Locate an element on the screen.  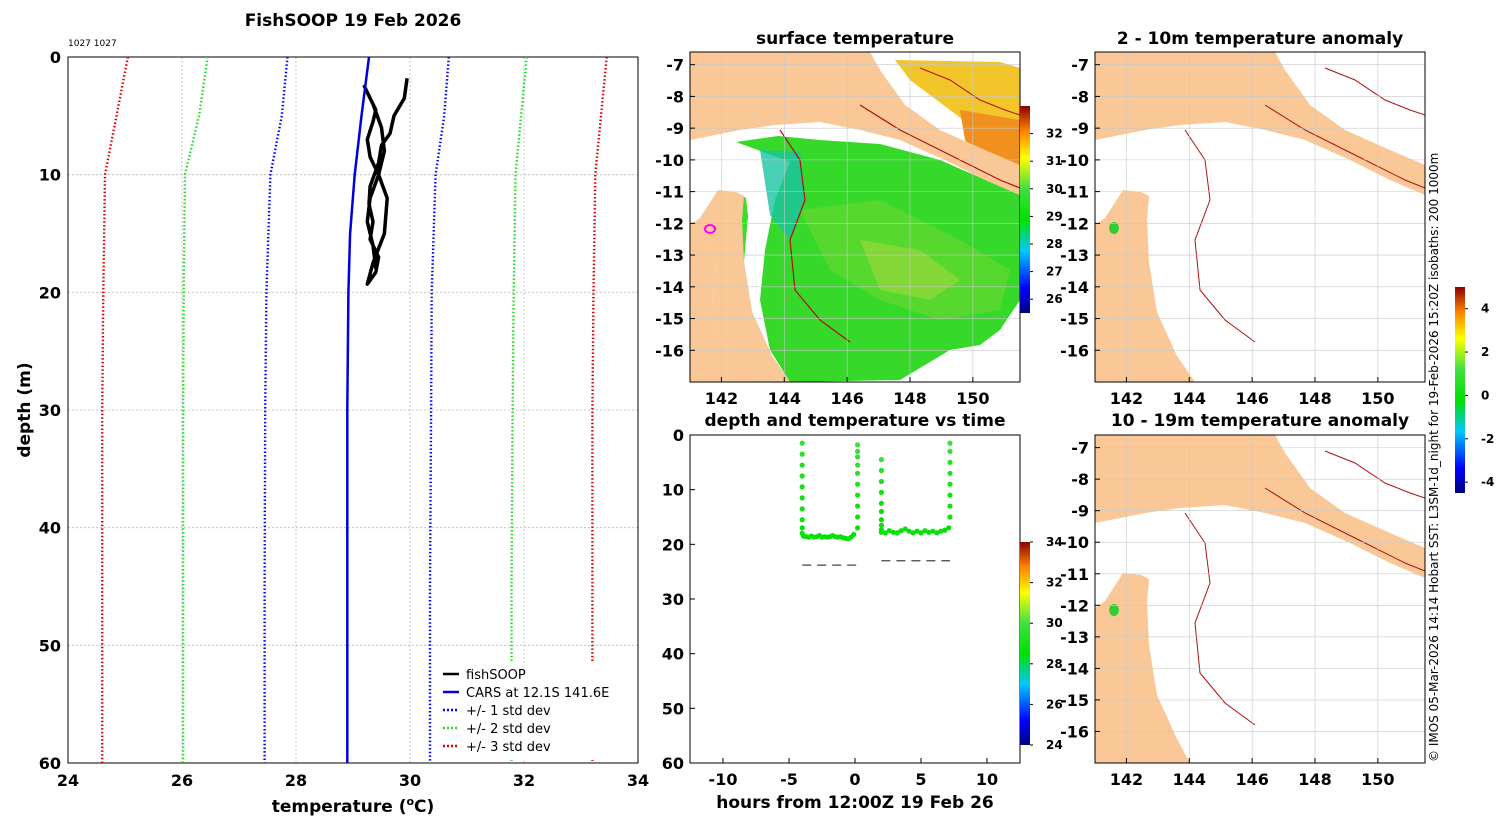
profile-y-tick-label: 0 is located at coordinates (55, 57).